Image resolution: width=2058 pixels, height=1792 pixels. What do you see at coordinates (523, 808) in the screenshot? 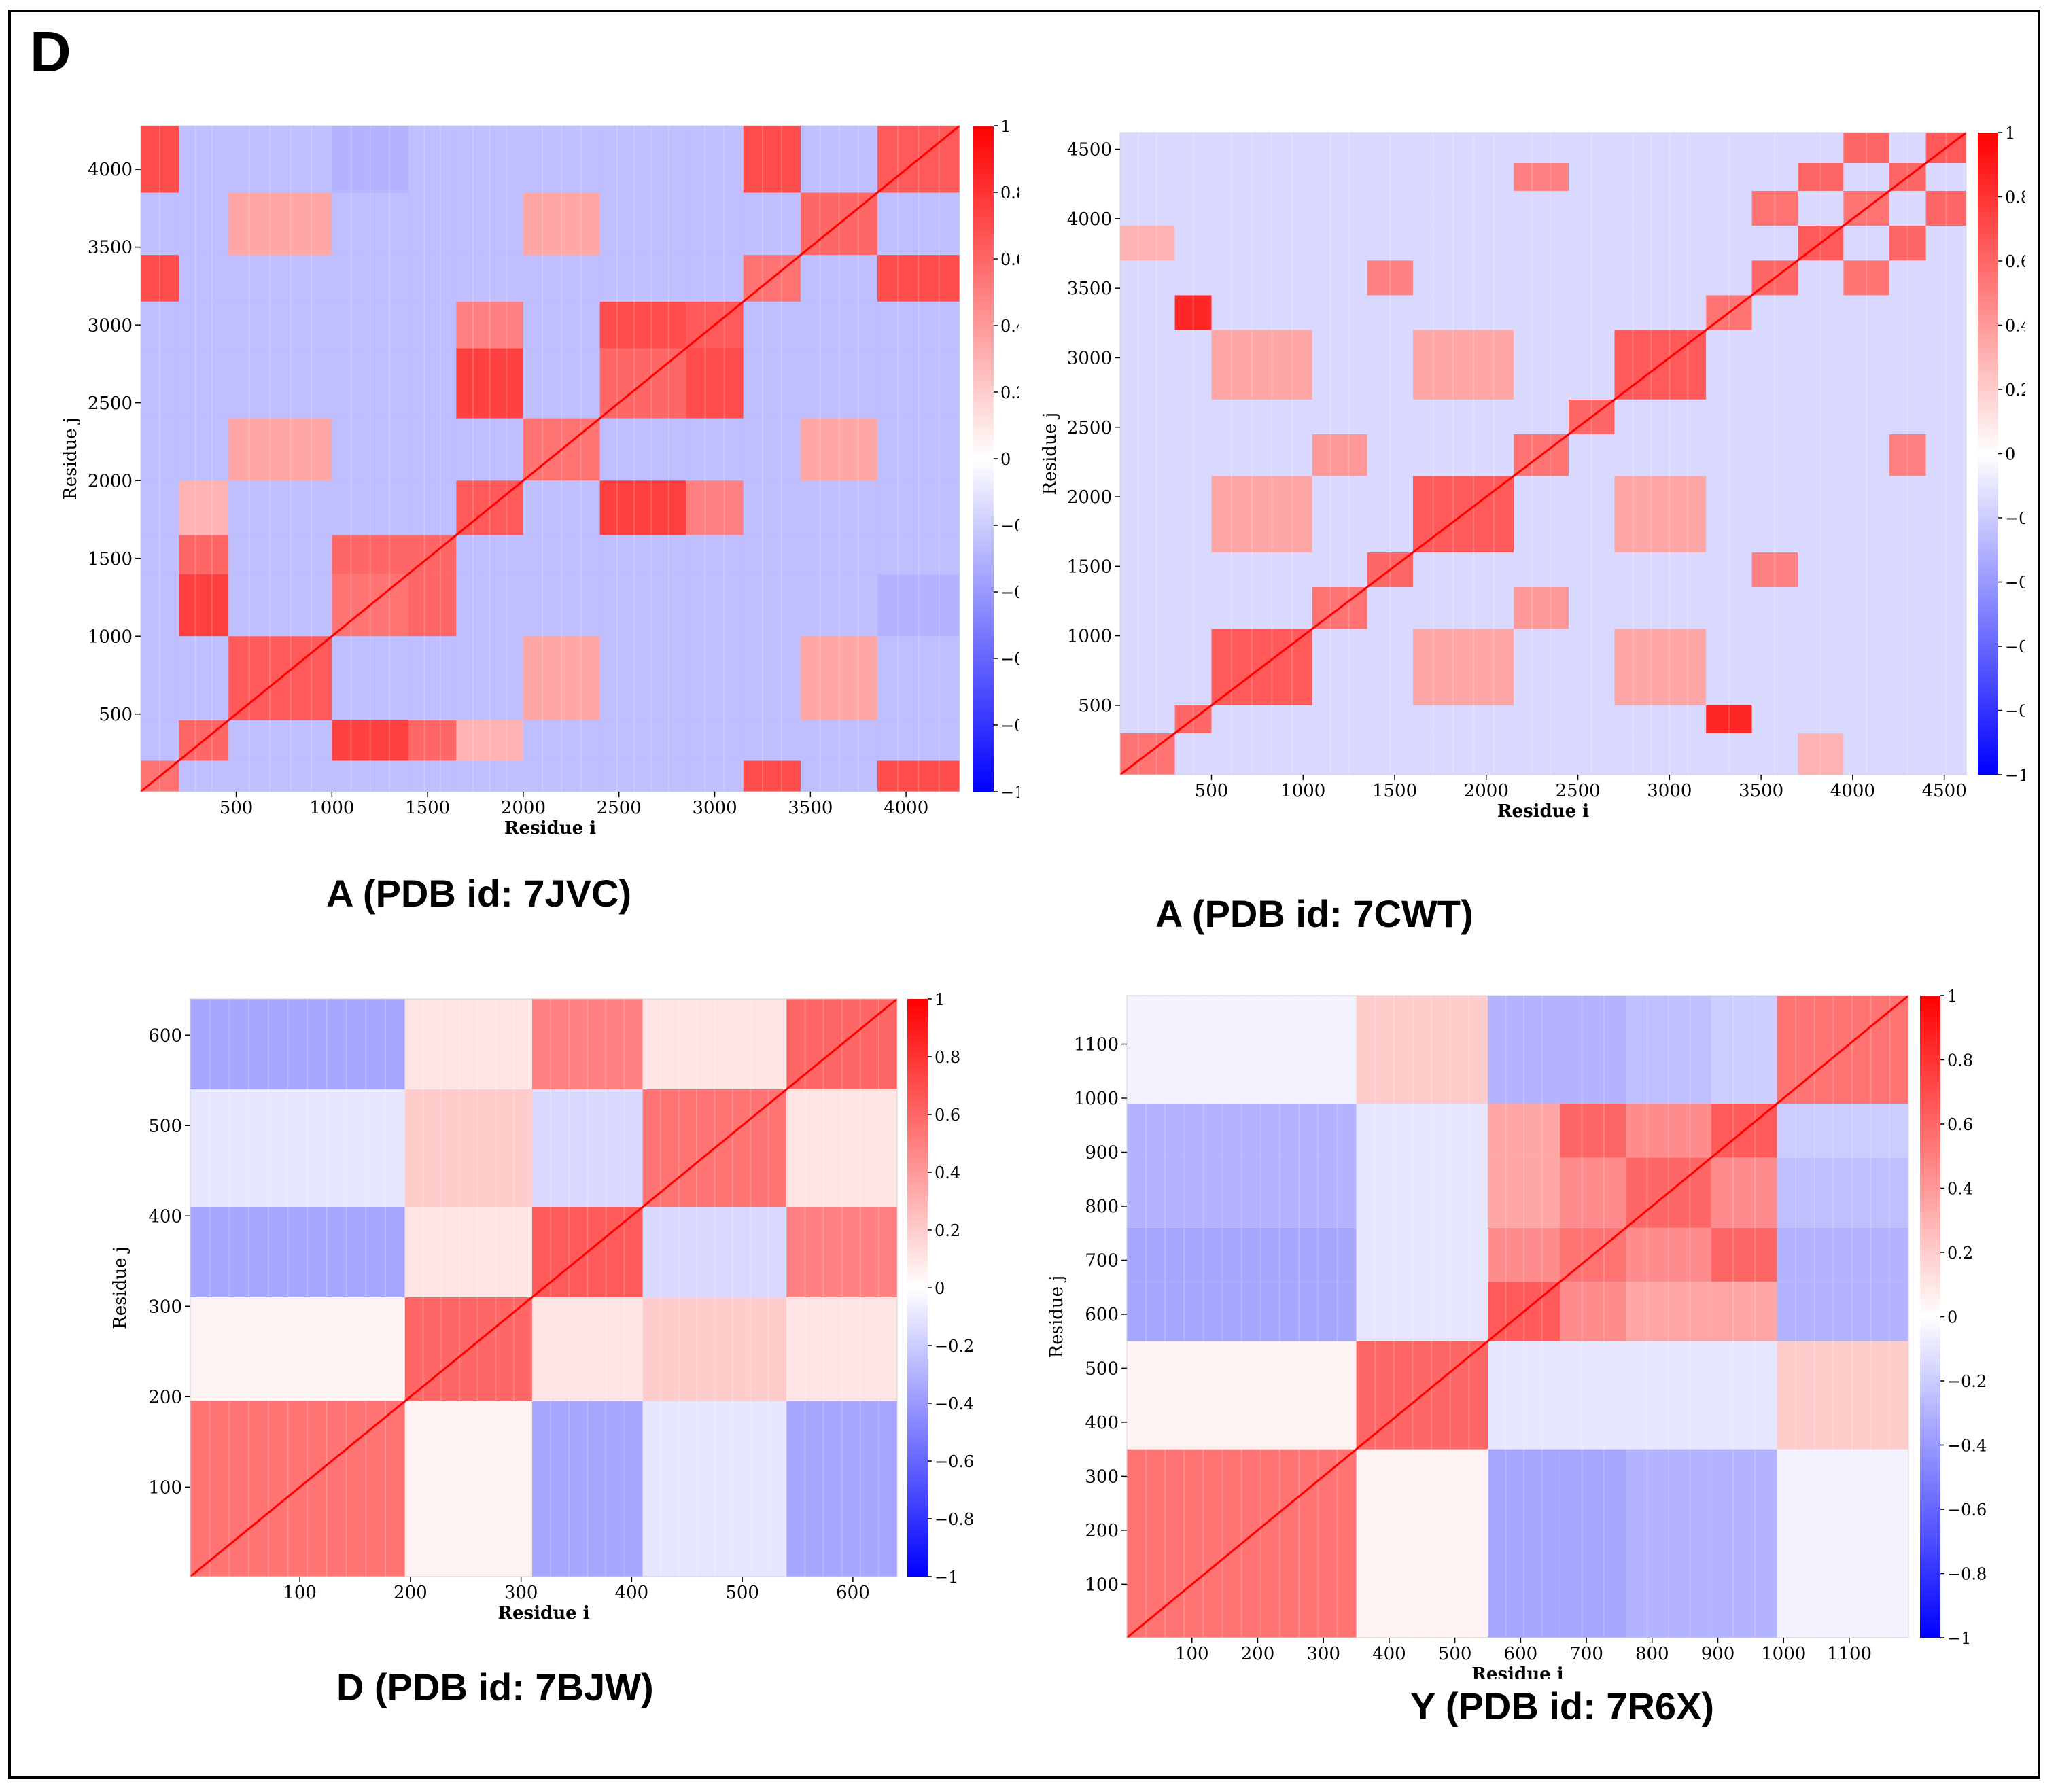
I see `x-tick-label: 2000` at bounding box center [523, 808].